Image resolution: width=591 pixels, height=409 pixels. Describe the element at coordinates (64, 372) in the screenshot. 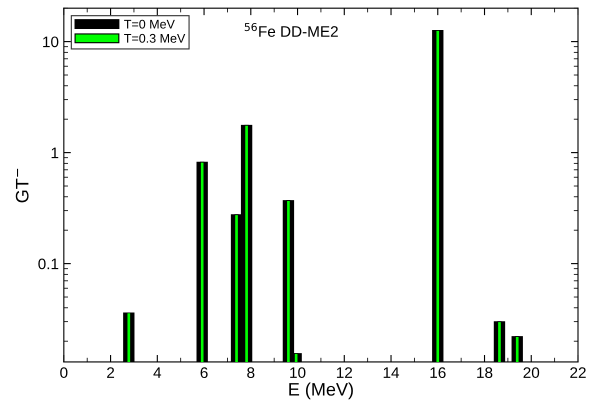

I see `x-tick-label: 0` at that location.